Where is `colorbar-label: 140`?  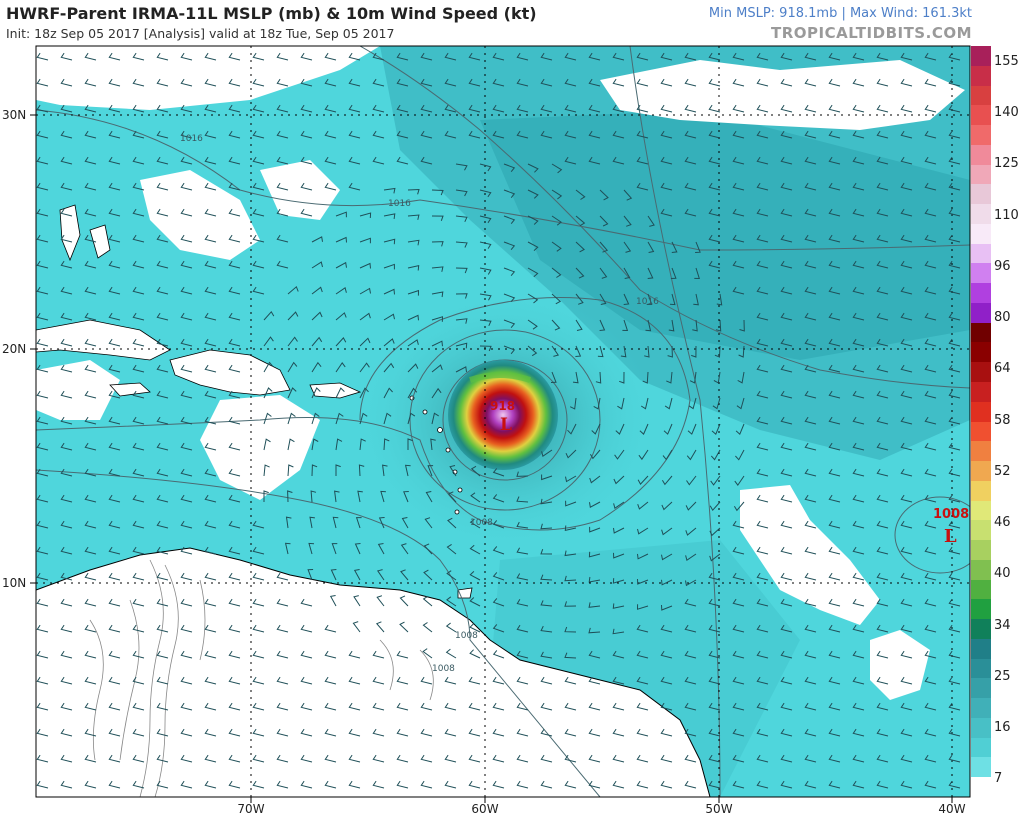
colorbar-label: 140 is located at coordinates (1006, 112).